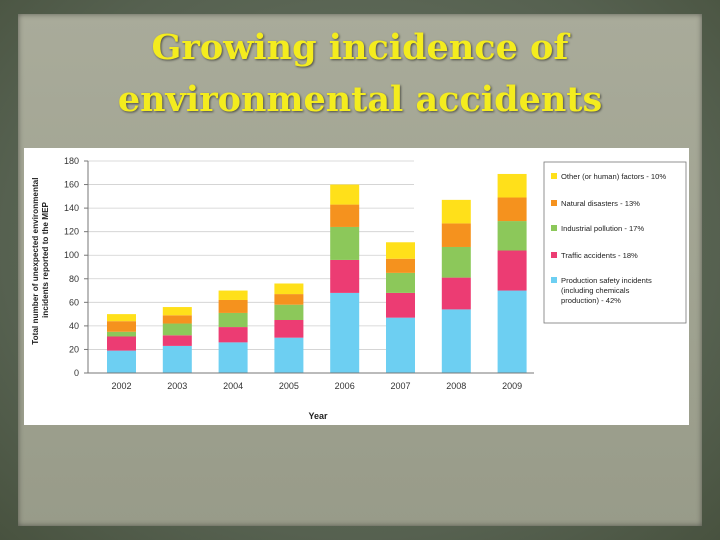  I want to click on x-tick-label-2009: 2009, so click(512, 386).